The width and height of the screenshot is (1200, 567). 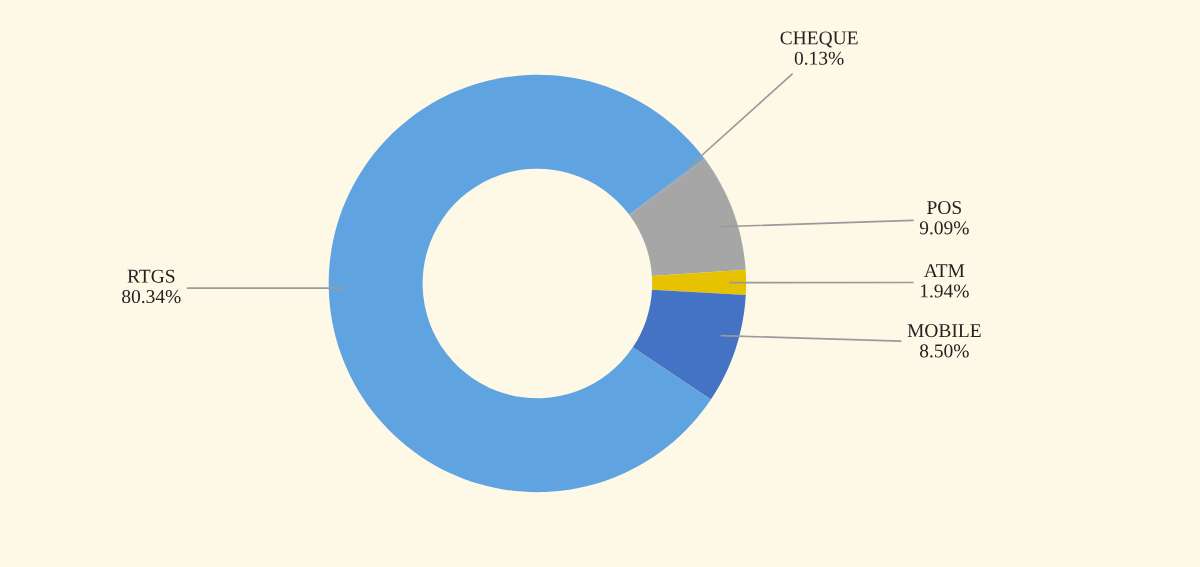 I want to click on data-label: 0.13%, so click(x=819, y=58).